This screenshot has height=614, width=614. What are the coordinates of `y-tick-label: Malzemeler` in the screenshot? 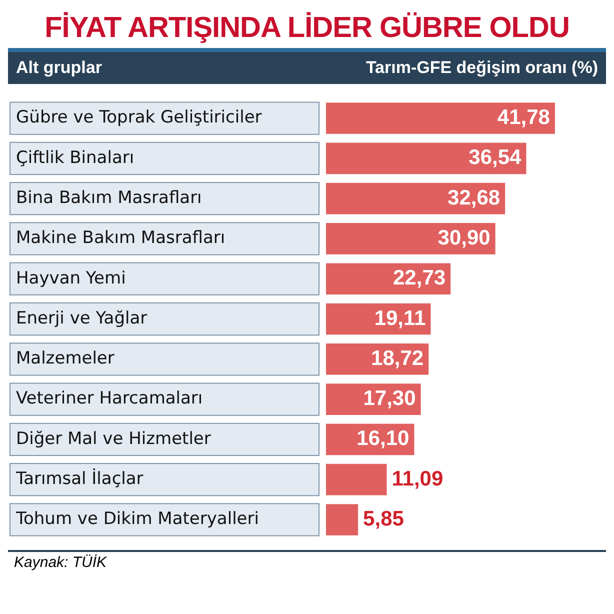 It's located at (65, 358).